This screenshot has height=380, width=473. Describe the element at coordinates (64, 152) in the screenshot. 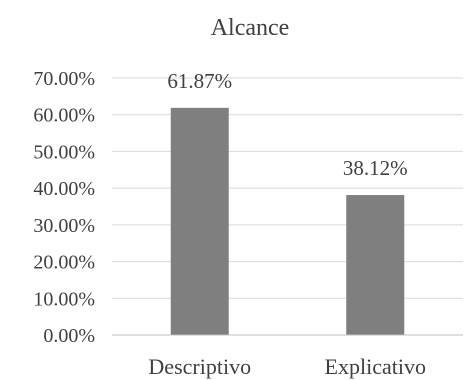

I see `y-tick-label: 50.00%` at that location.